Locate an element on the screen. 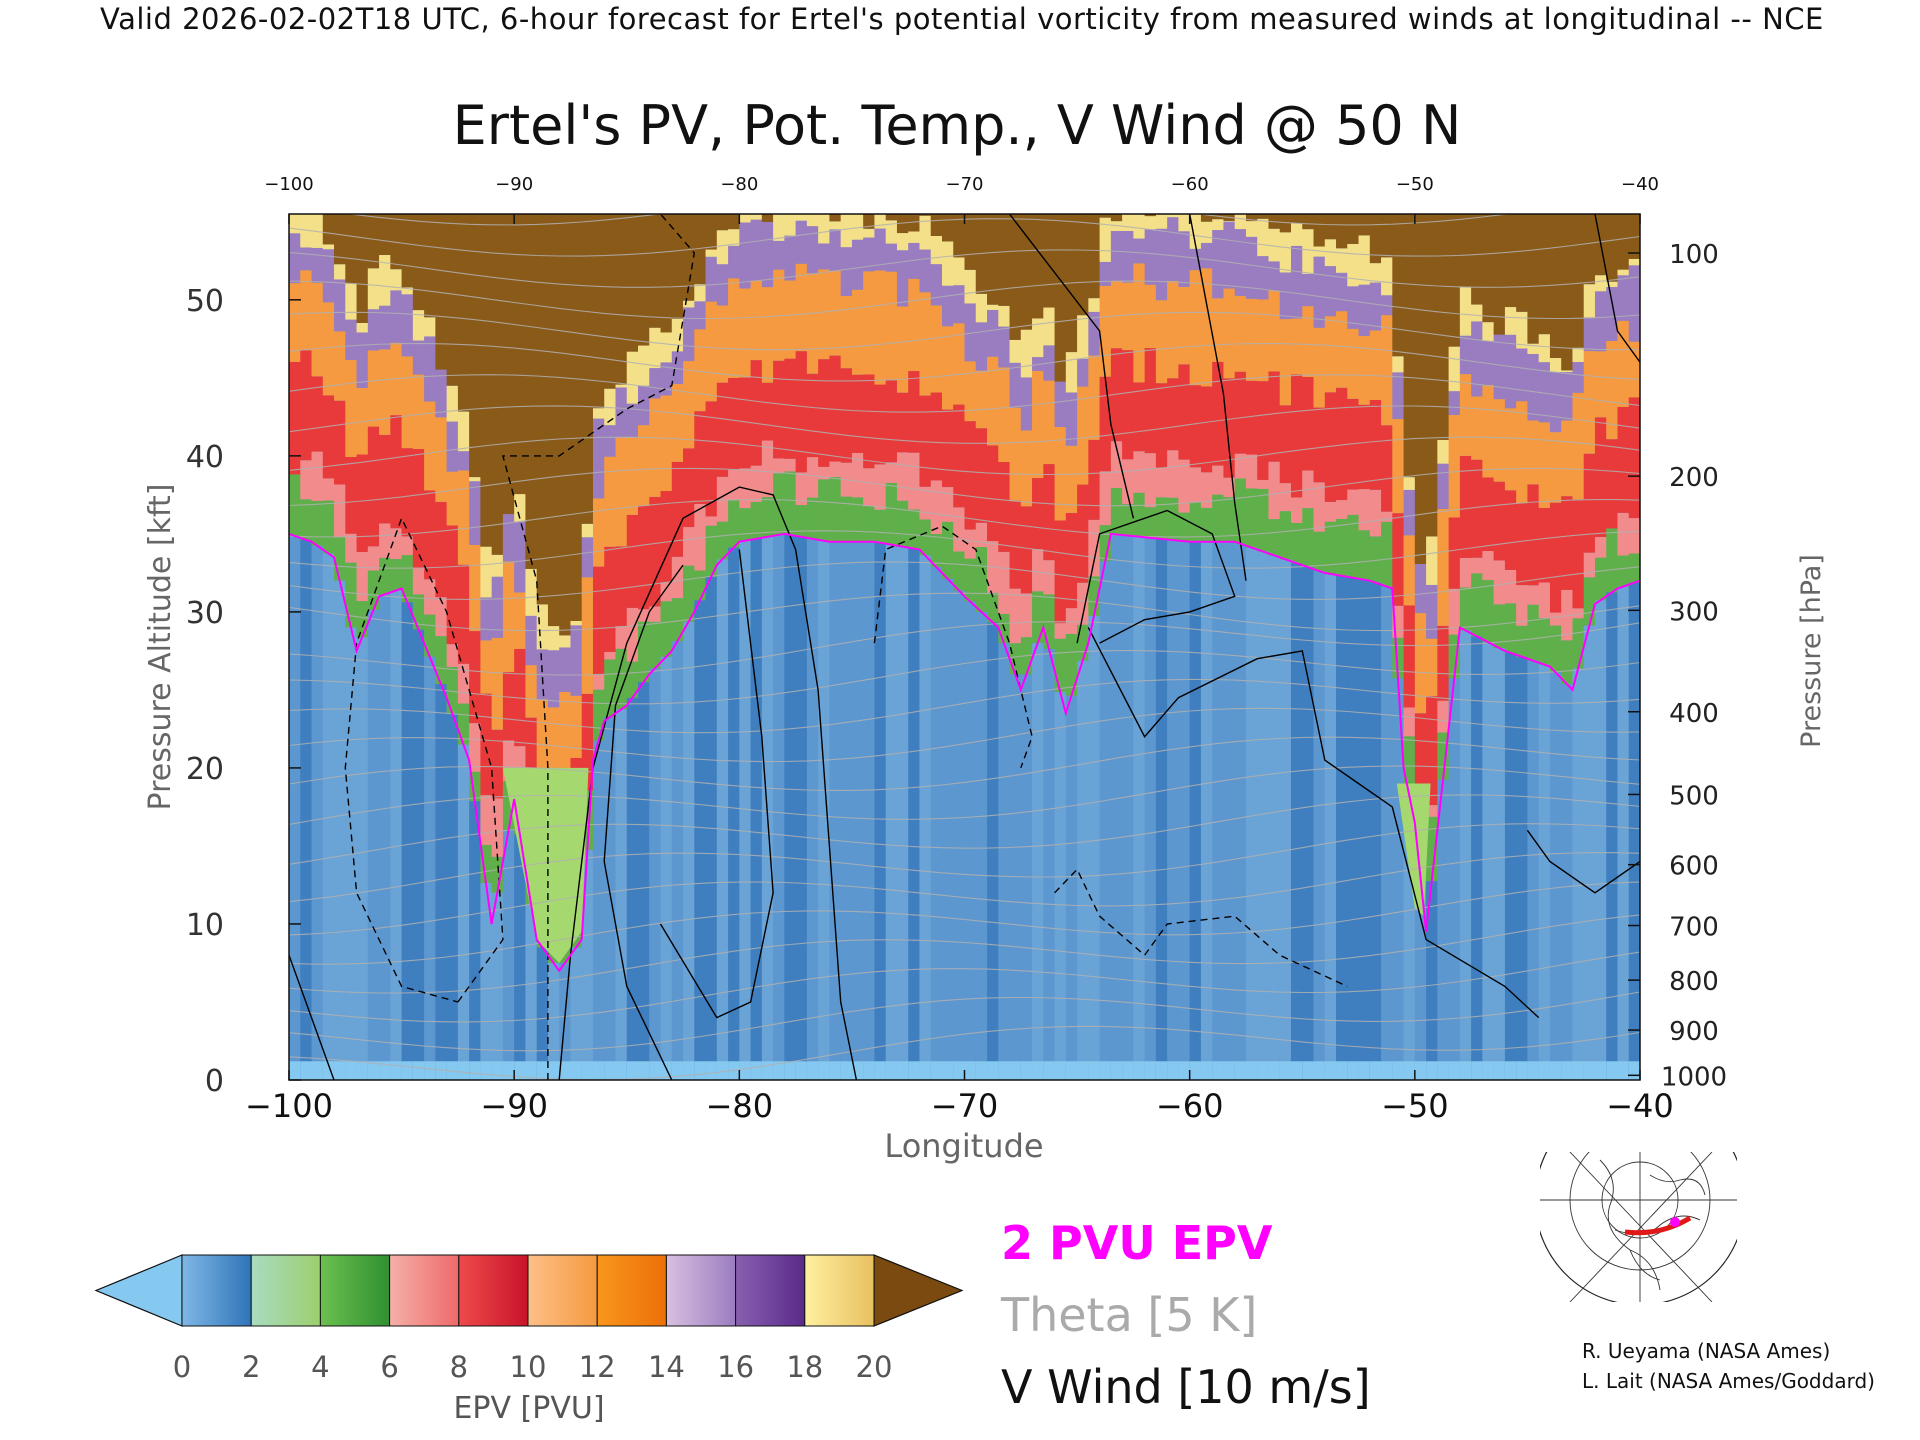 This screenshot has width=1920, height=1440. colorbar-under-arrow is located at coordinates (138, 1290).